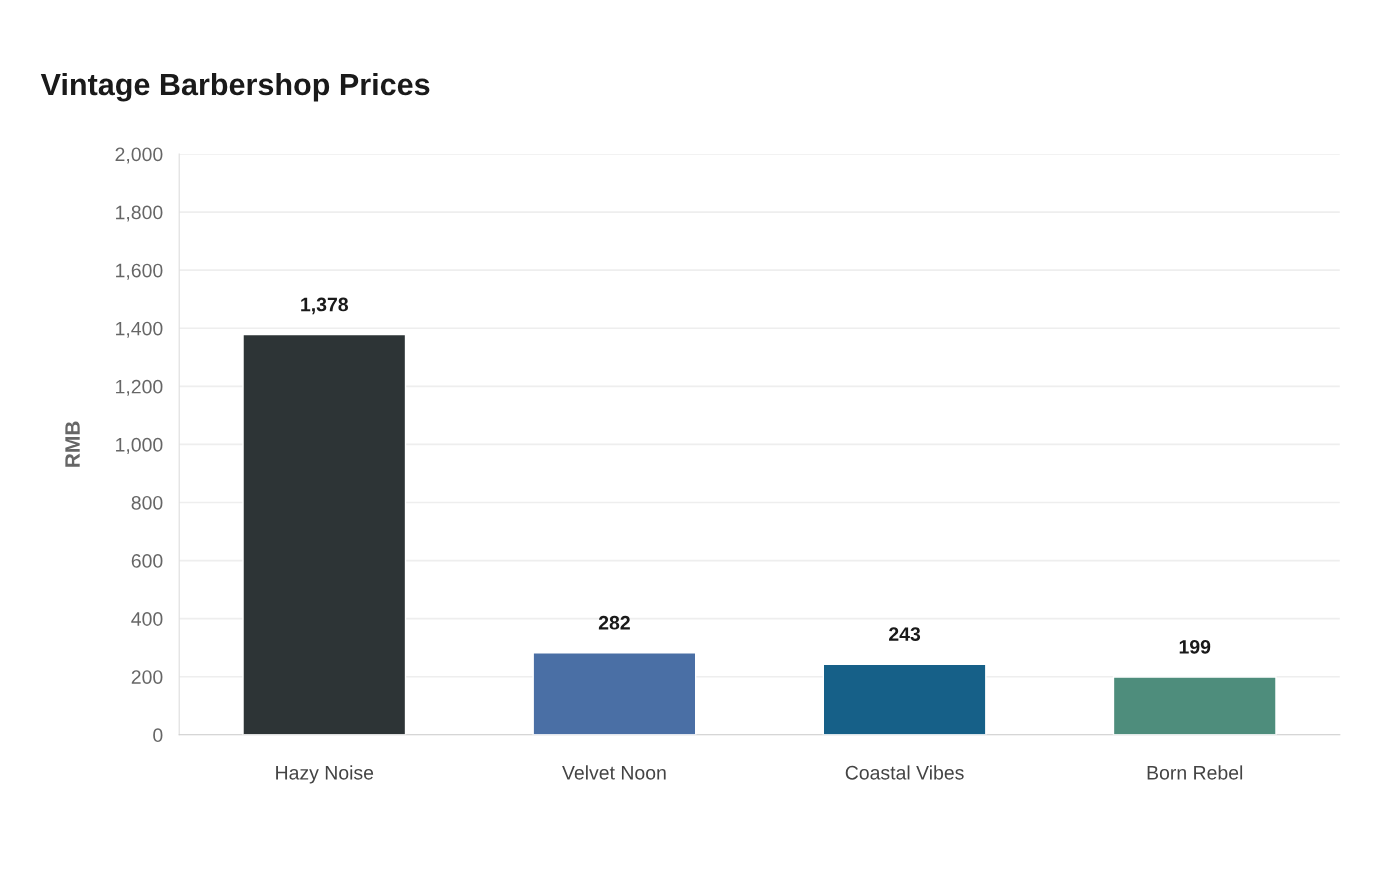 Image resolution: width=1400 pixels, height=880 pixels. I want to click on data-label: 199, so click(1195, 646).